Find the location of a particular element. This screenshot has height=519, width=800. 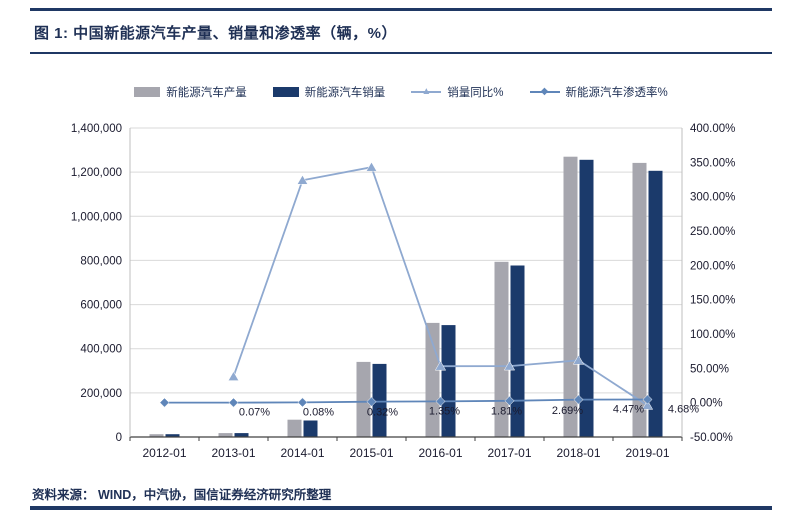

legend-item: 新能源汽车销量 is located at coordinates (329, 92).